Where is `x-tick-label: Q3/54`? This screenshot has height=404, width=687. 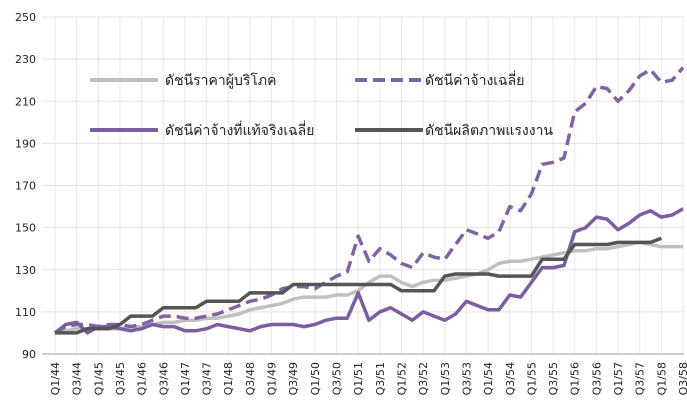 x-tick-label: Q3/54 is located at coordinates (510, 378).